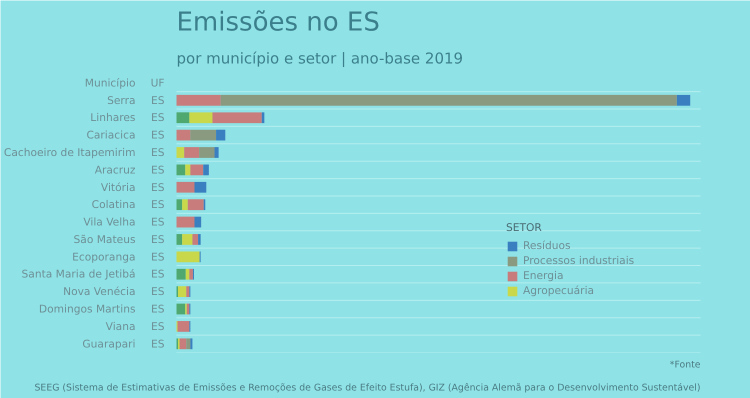  I want to click on text: SEEG (Sistema de Estimativas de Emissões e Remoções de Gases de Efeito Estufa), GIZ (Agência Alemã para o Desenvolvimento Sustentável), so click(367, 388).